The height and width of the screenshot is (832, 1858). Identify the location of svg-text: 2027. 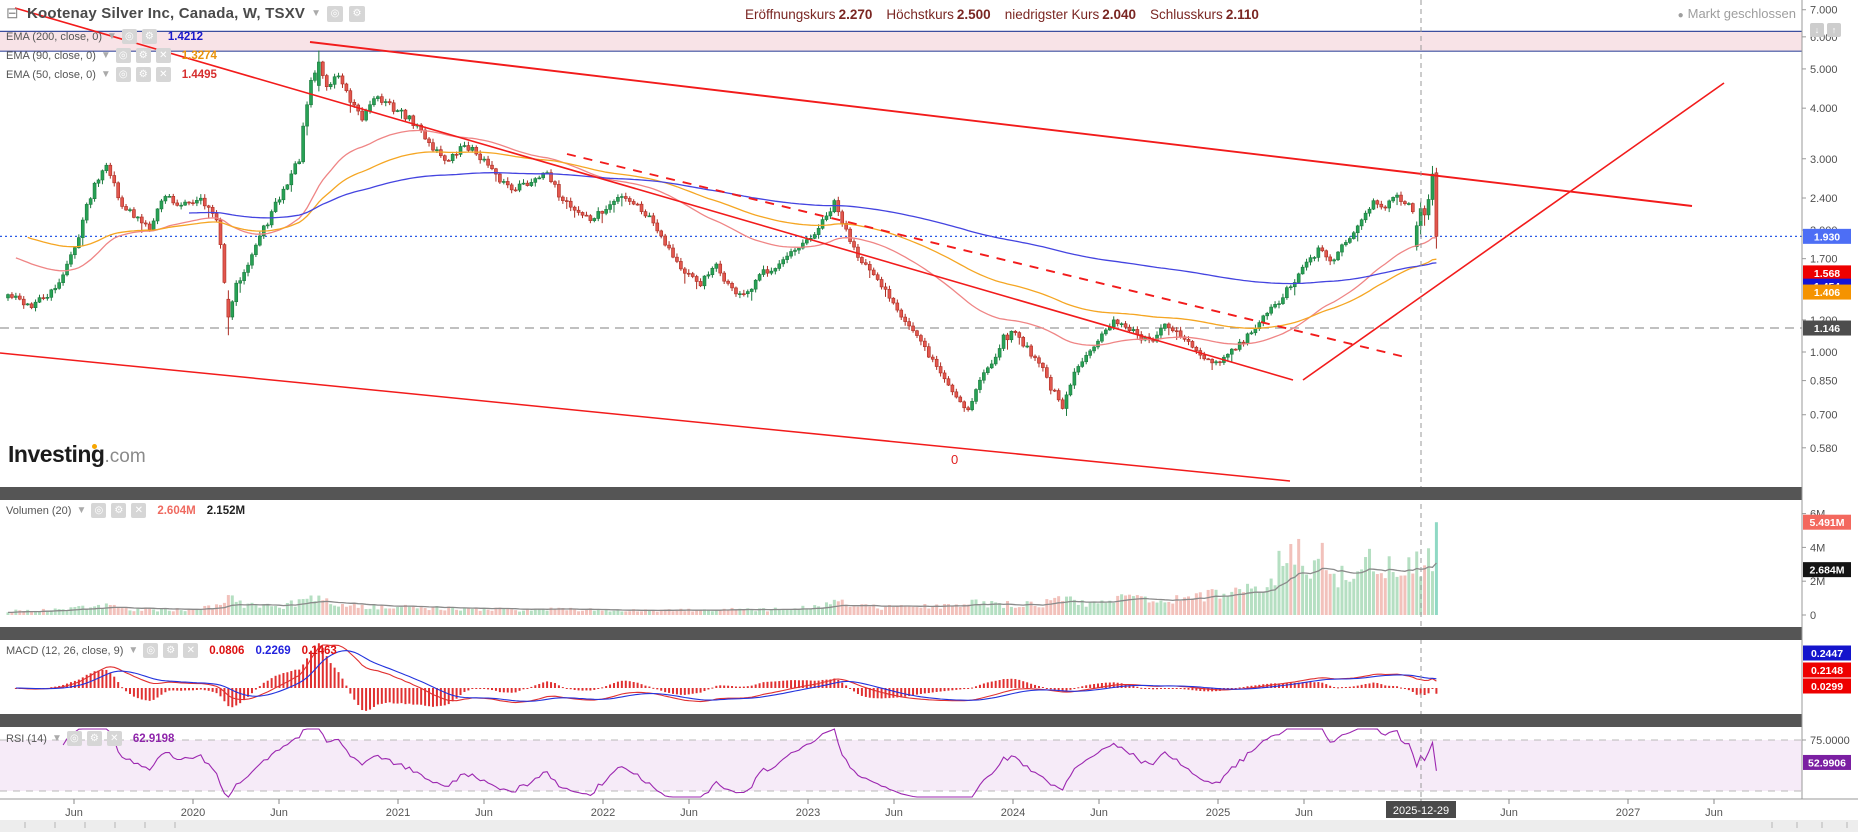
(1628, 813).